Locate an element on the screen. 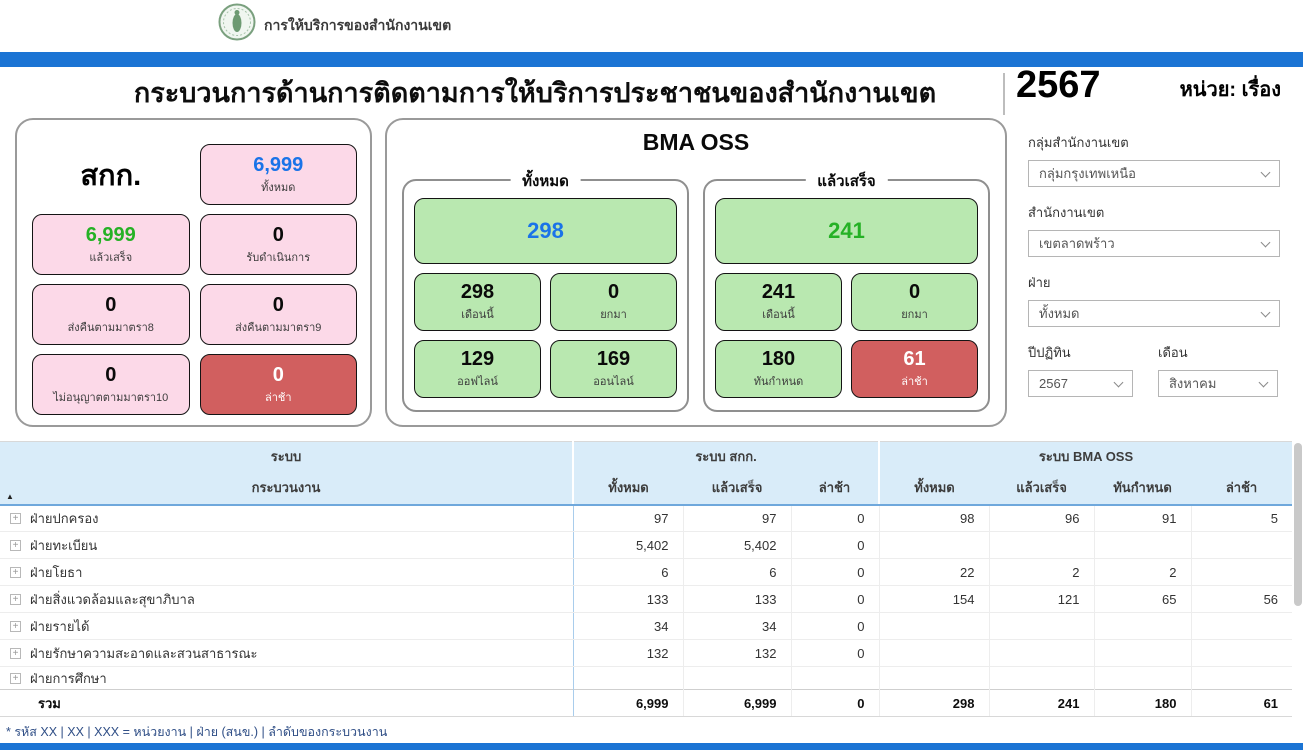 The width and height of the screenshot is (1303, 750). total-cell: 180 is located at coordinates (1143, 703).